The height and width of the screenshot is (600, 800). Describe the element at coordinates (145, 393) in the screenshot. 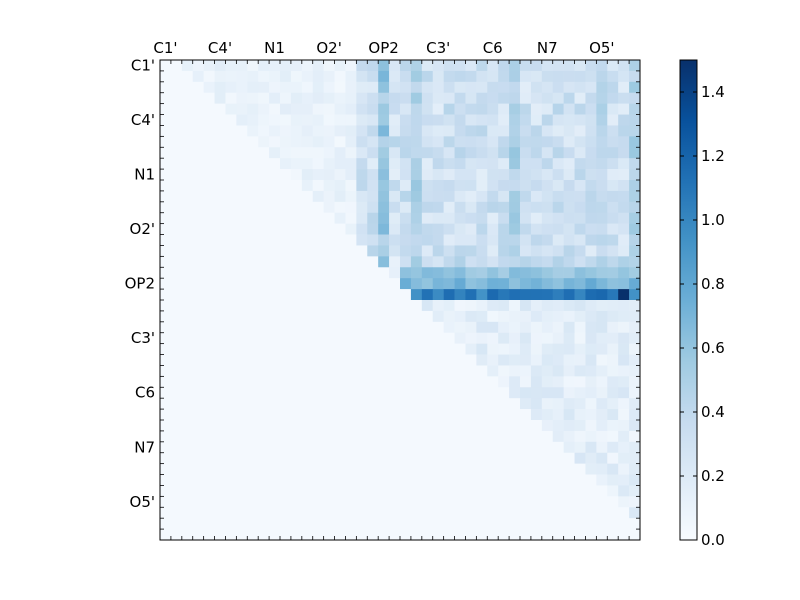

I see `y-tick-label: C6` at that location.